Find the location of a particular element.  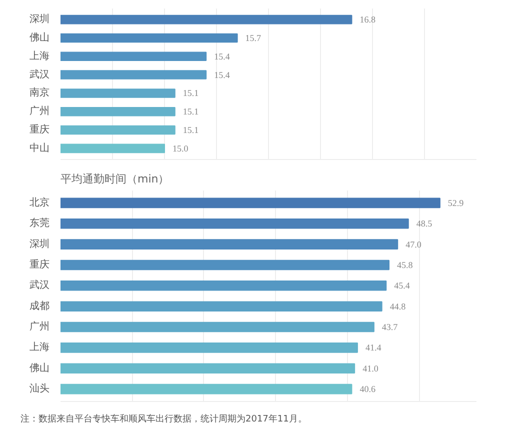

data-label: 15.7 is located at coordinates (253, 37).